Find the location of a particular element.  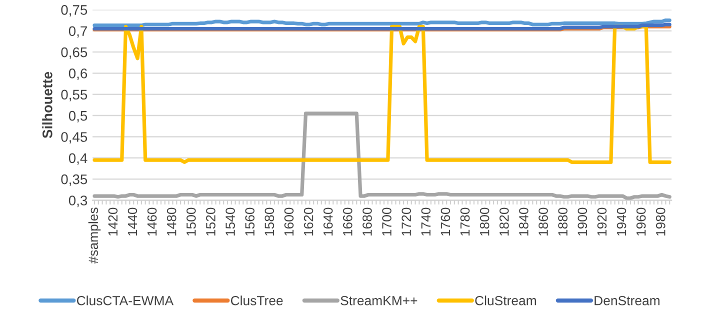

y-tick-label: 0,75 is located at coordinates (74, 10).